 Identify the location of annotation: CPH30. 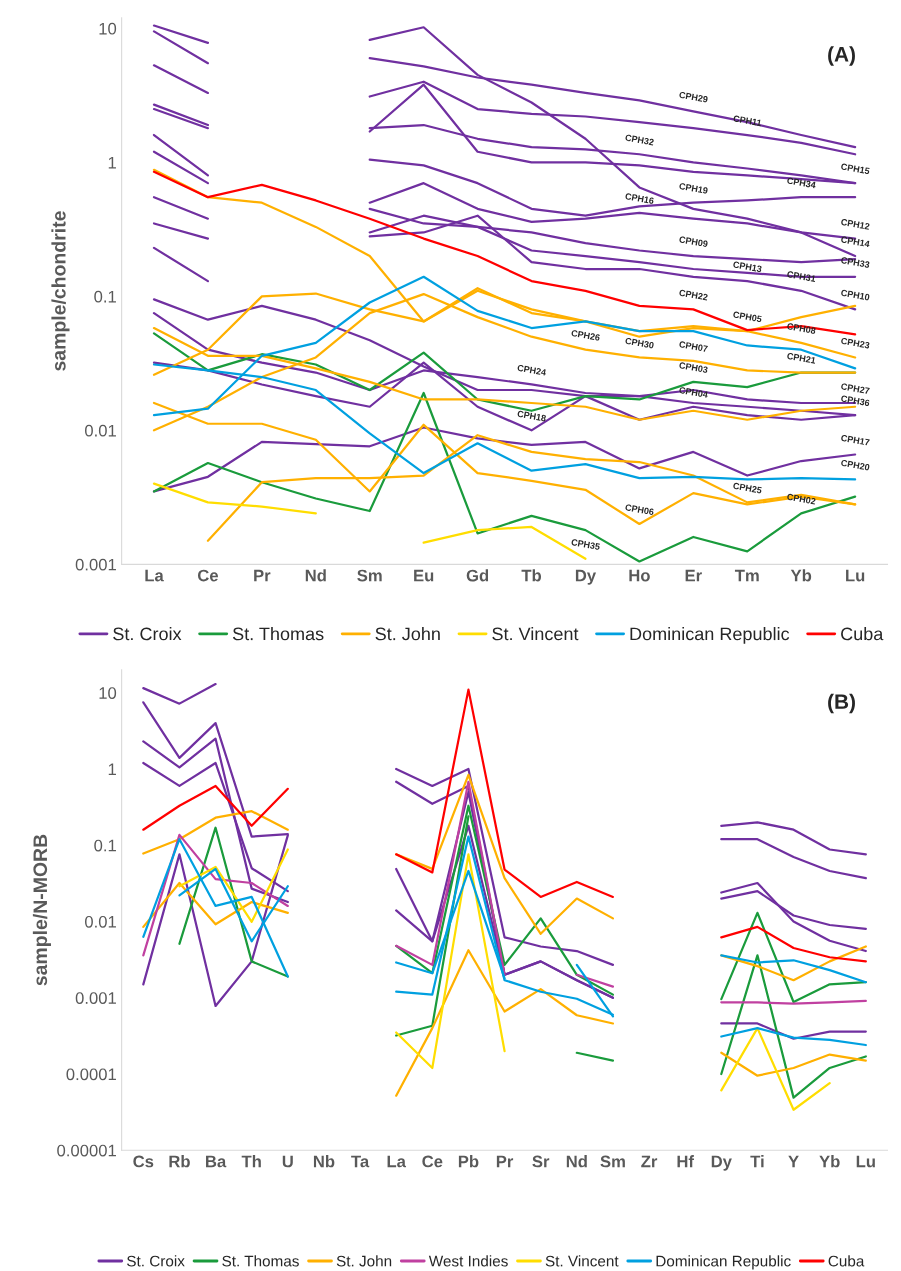
(640, 343).